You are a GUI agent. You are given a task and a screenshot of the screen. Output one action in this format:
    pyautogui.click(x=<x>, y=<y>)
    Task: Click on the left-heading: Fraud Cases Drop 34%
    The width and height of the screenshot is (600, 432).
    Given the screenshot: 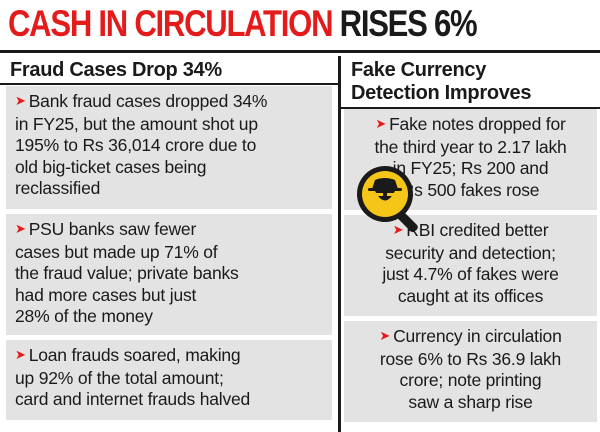 What is the action you would take?
    pyautogui.click(x=116, y=70)
    